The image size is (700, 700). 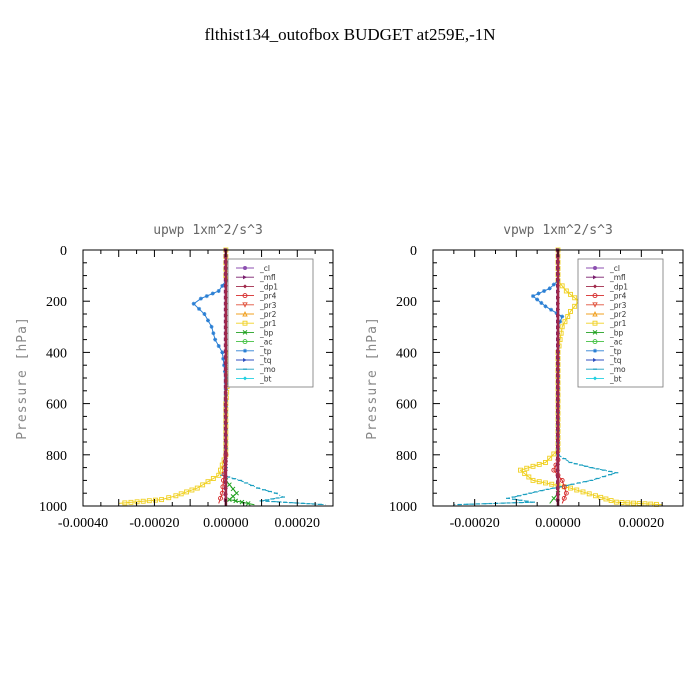 I want to click on legend-entry: _tq, so click(x=254, y=360).